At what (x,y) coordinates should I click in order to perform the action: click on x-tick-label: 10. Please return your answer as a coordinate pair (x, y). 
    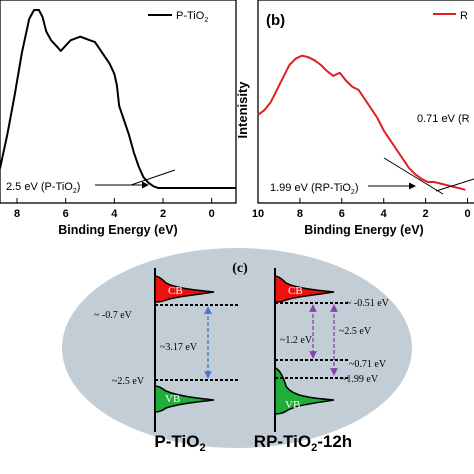
    Looking at the image, I should click on (258, 214).